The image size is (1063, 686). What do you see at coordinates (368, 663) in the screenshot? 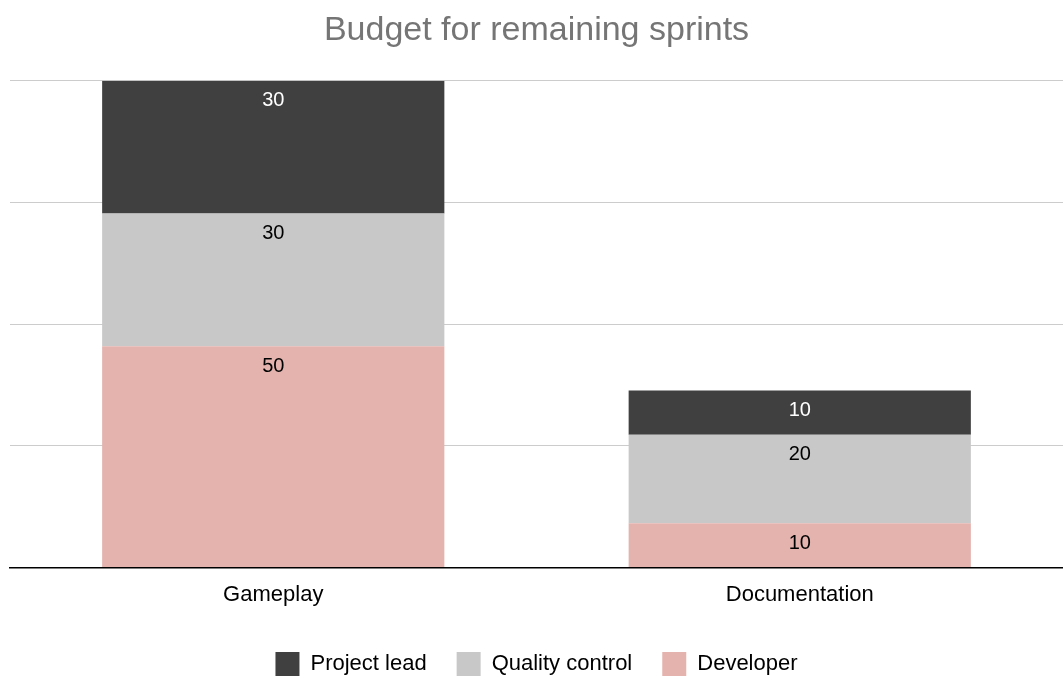
I see `legend-label: Project lead` at bounding box center [368, 663].